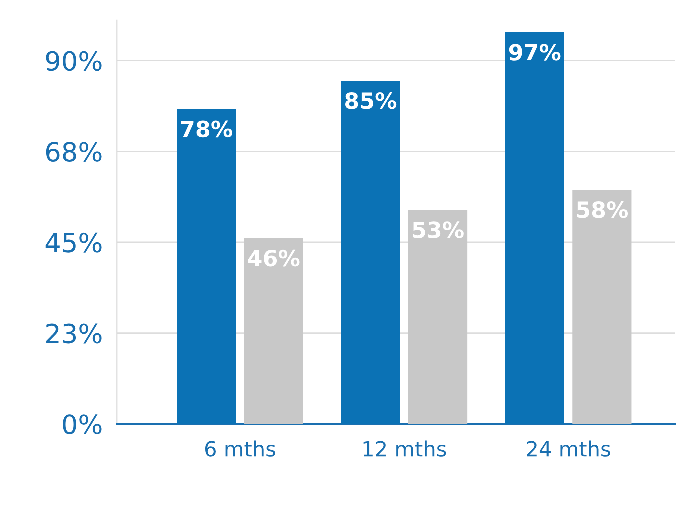 This screenshot has width=689, height=511. I want to click on y-tick-label: 0%, so click(82, 424).